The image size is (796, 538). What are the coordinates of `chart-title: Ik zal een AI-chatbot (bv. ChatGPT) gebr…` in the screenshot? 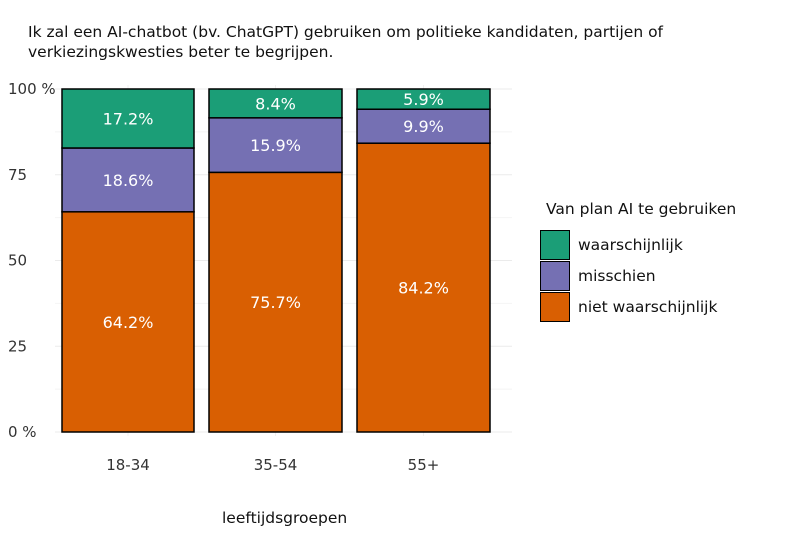 It's located at (388, 42).